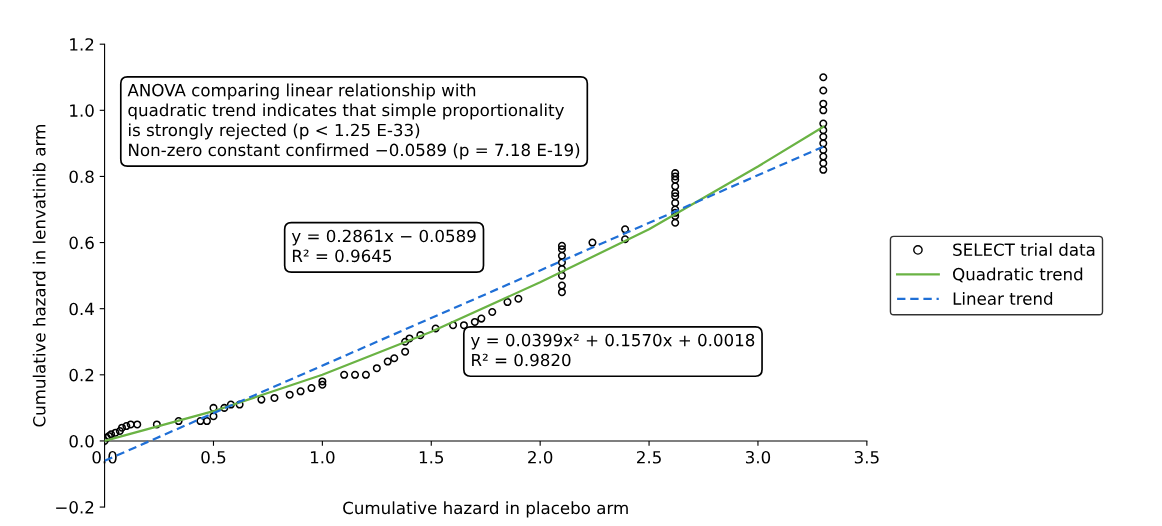 The height and width of the screenshot is (526, 1162). Describe the element at coordinates (81, 375) in the screenshot. I see `y-tick-label: 0.2` at that location.